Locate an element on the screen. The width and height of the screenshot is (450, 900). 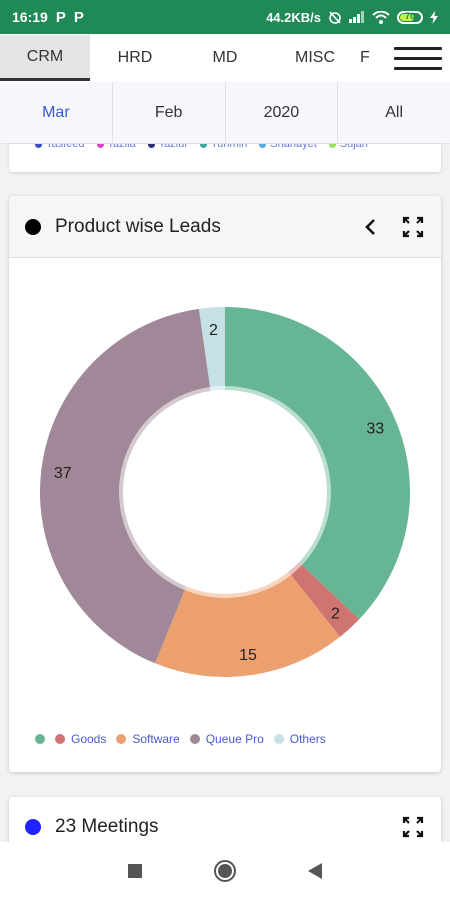
module-tabs: CRM HRD MD MISC F is located at coordinates (225, 58).